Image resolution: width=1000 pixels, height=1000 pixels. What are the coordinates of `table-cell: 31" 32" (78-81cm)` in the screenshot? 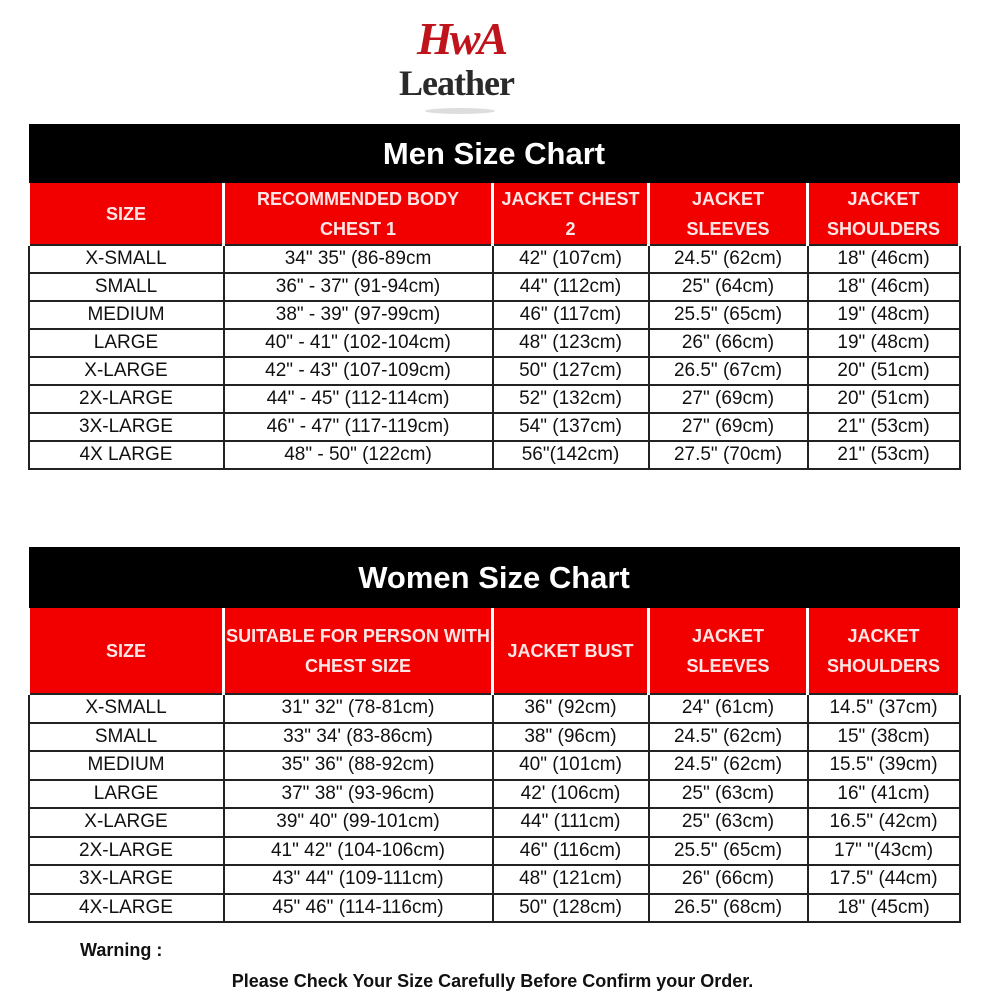 It's located at (358, 708).